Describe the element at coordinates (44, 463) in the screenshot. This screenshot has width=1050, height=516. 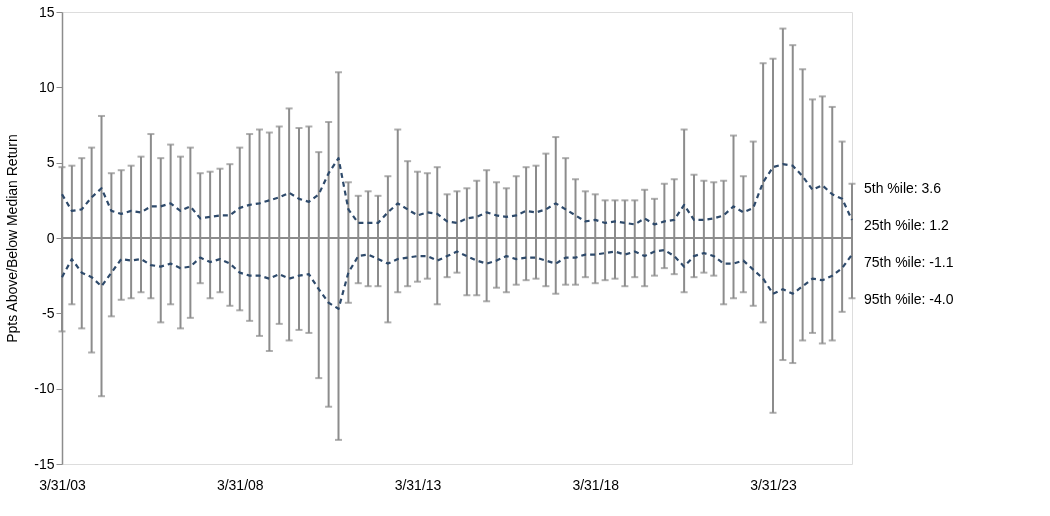
I see `y-tick-label: -15` at that location.